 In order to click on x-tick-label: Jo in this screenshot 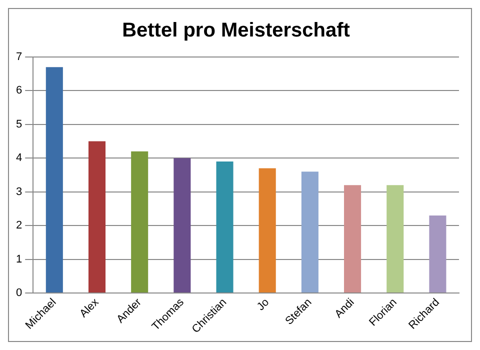, I will do `click(263, 305)`.